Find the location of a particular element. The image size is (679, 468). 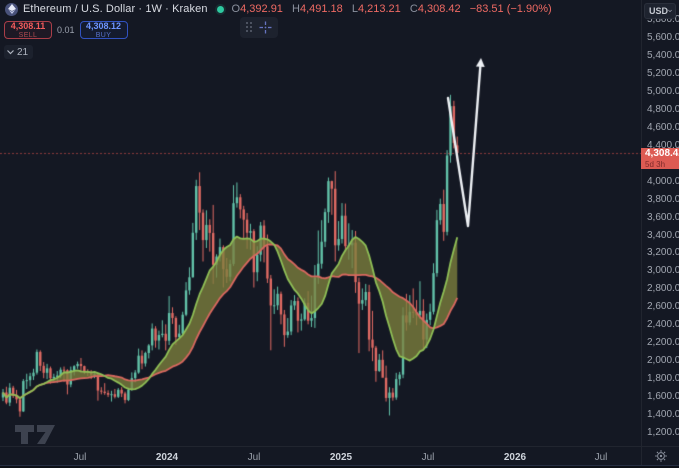

bar-countdown: 5d 3h is located at coordinates (655, 164).